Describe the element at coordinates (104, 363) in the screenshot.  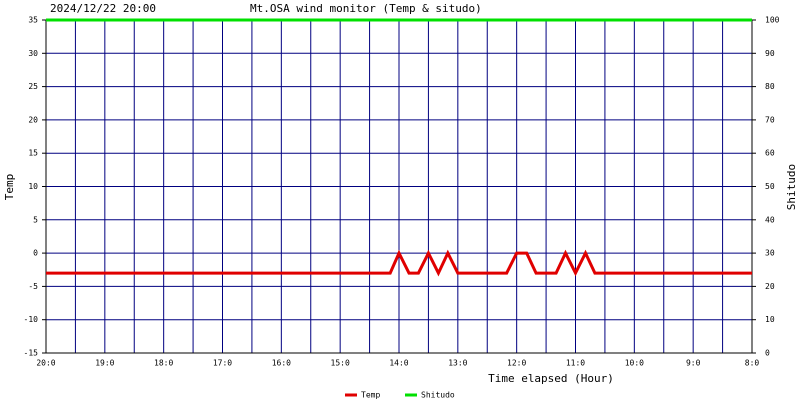
I see `x-tick-label: 19:0` at that location.